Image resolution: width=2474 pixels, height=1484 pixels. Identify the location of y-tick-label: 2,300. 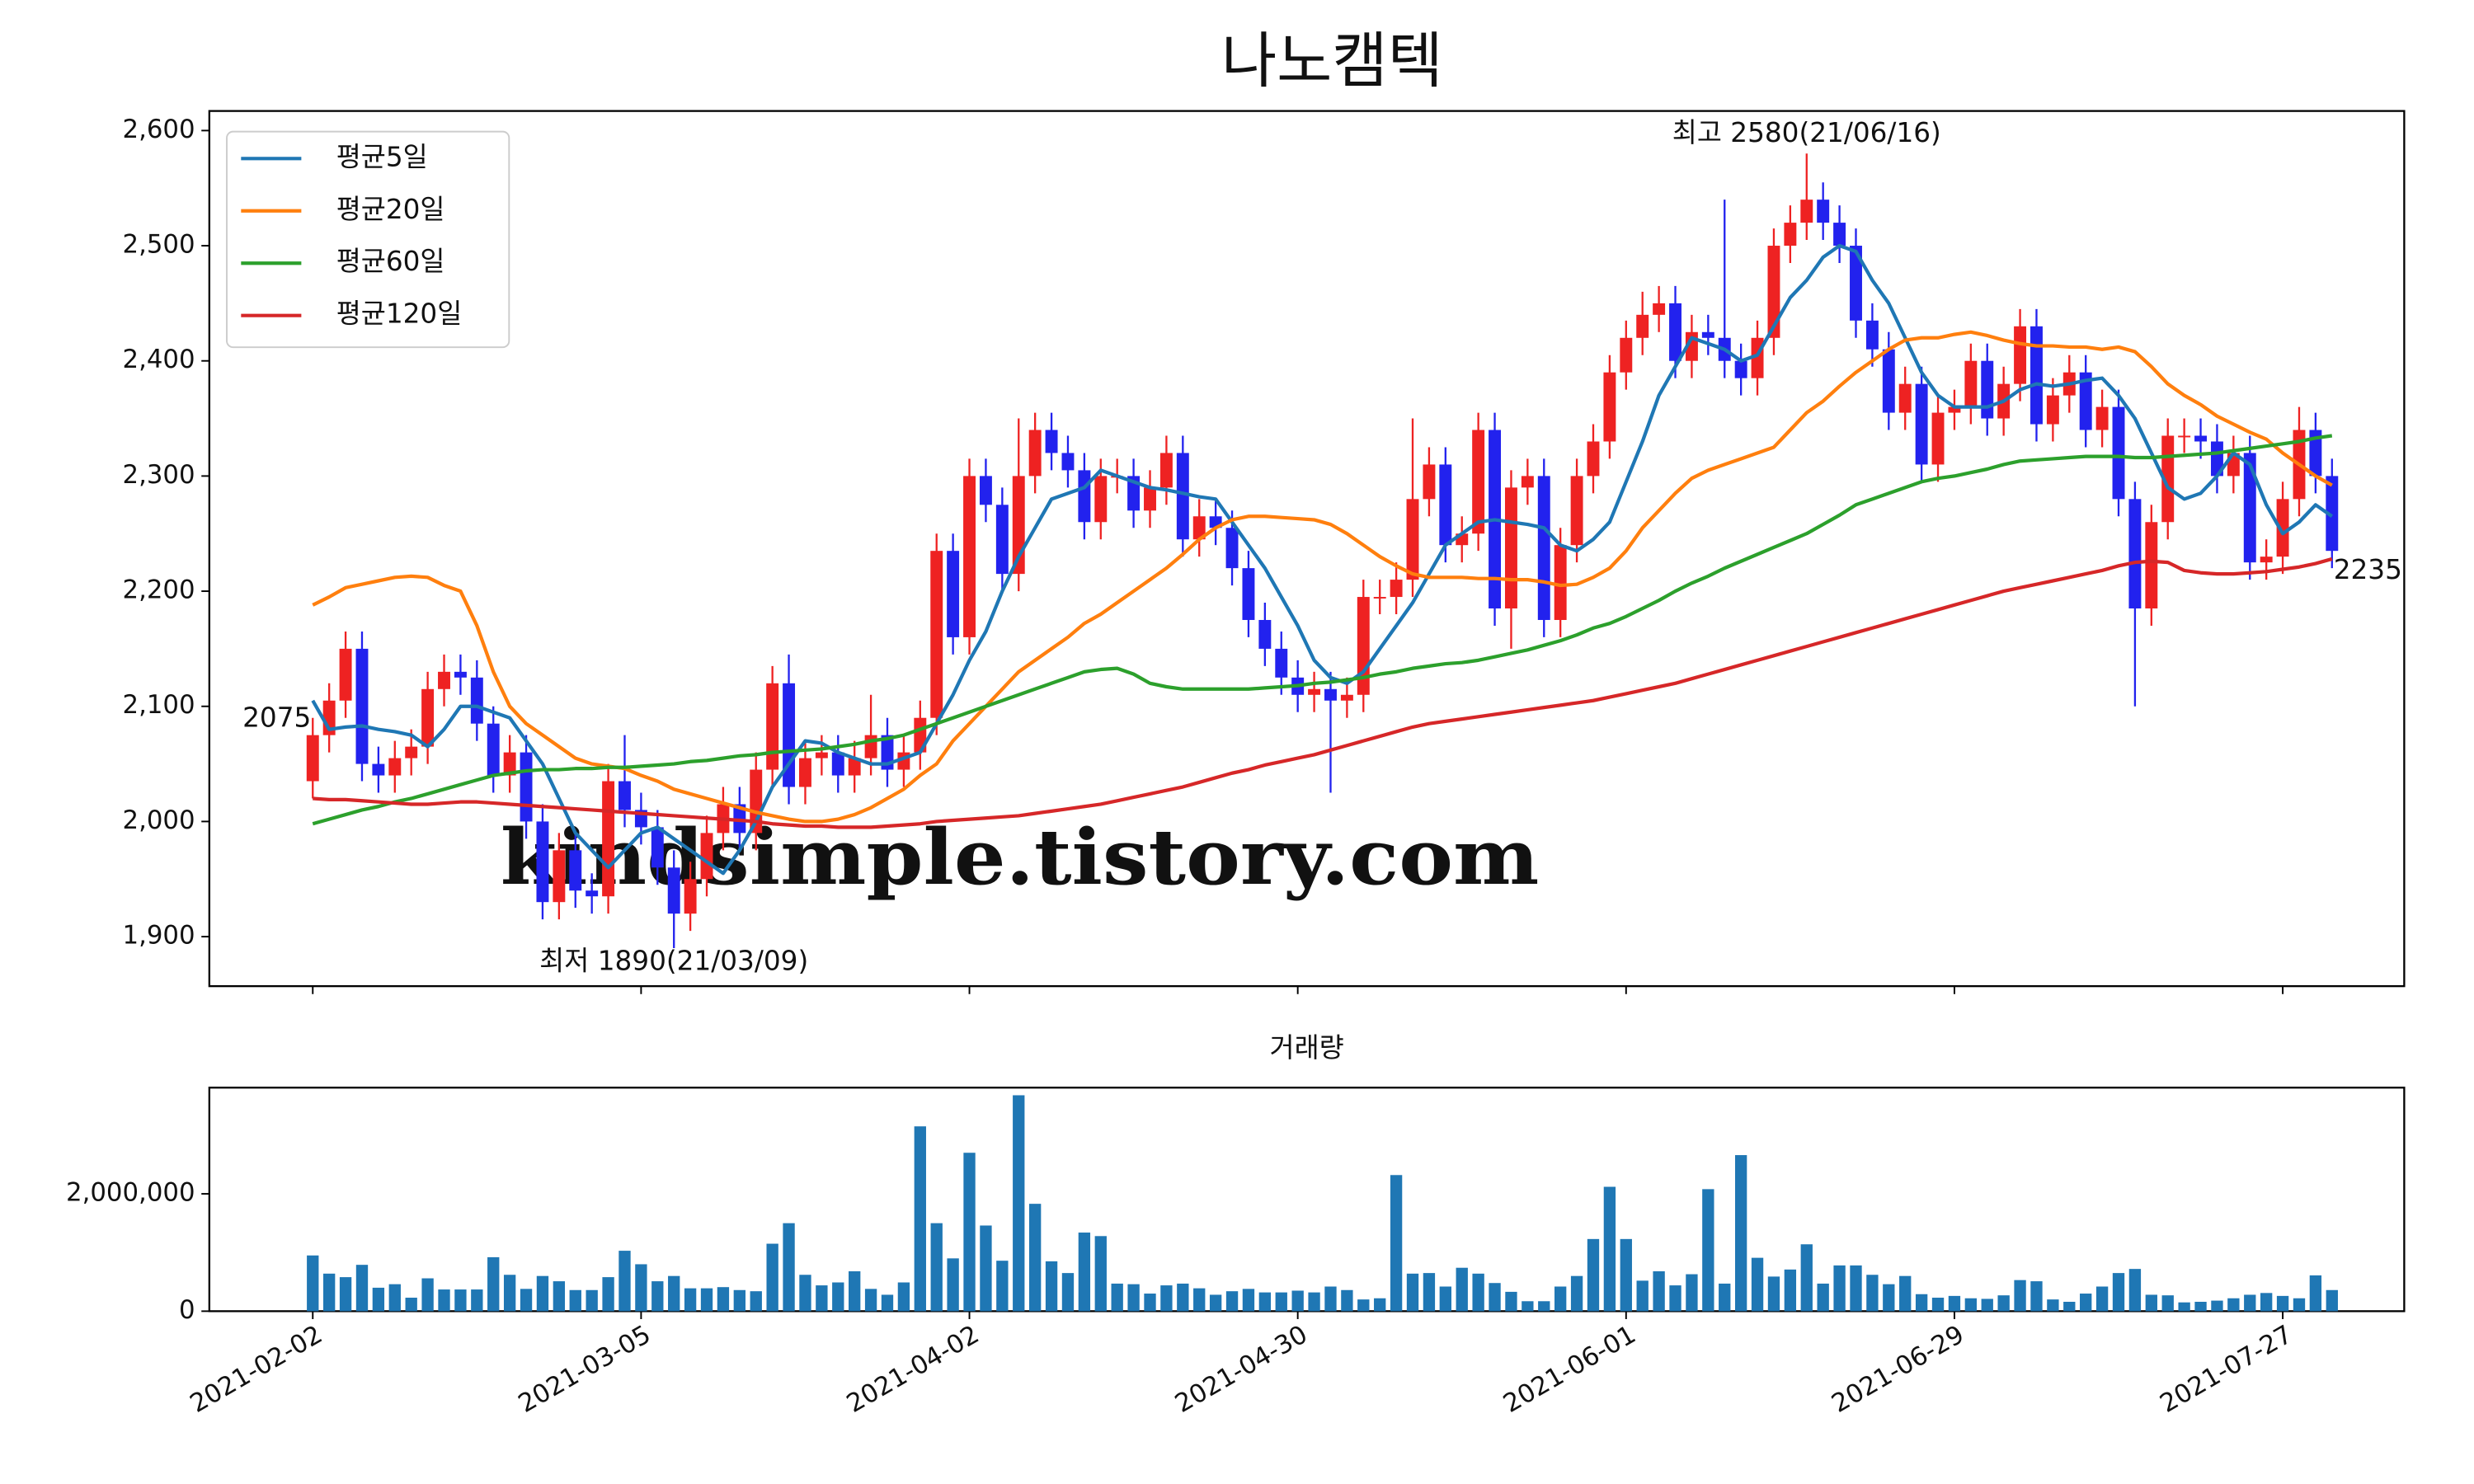
(159, 475).